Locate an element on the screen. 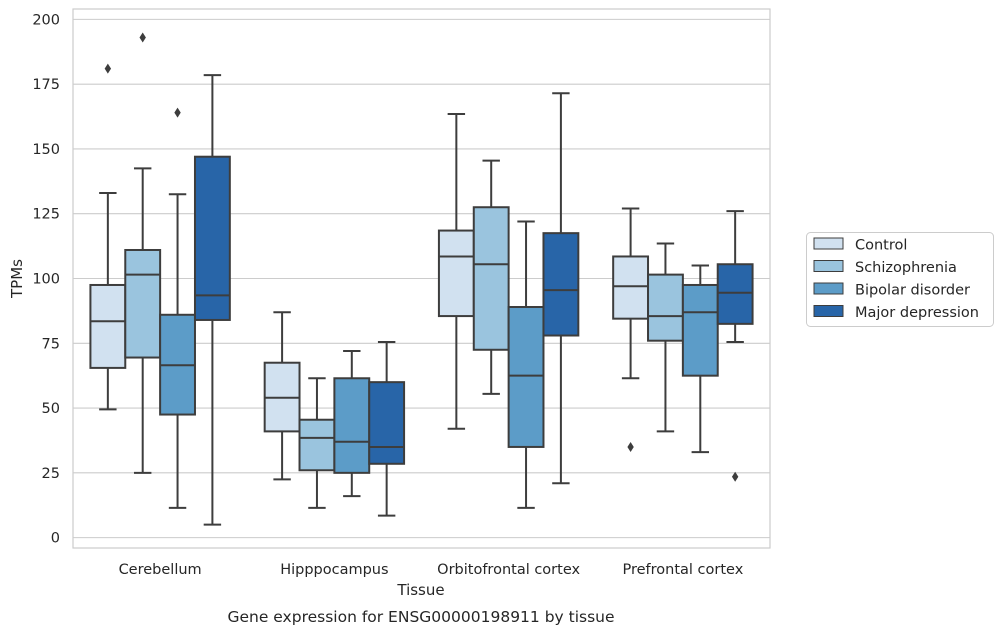 The width and height of the screenshot is (1002, 634). y-tick-label: 125 is located at coordinates (46, 215).